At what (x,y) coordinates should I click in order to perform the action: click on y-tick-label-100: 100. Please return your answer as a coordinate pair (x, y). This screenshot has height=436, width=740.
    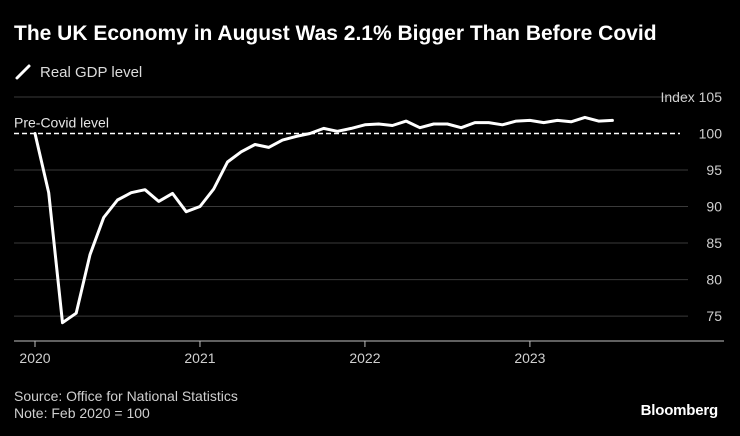
    Looking at the image, I should click on (711, 134).